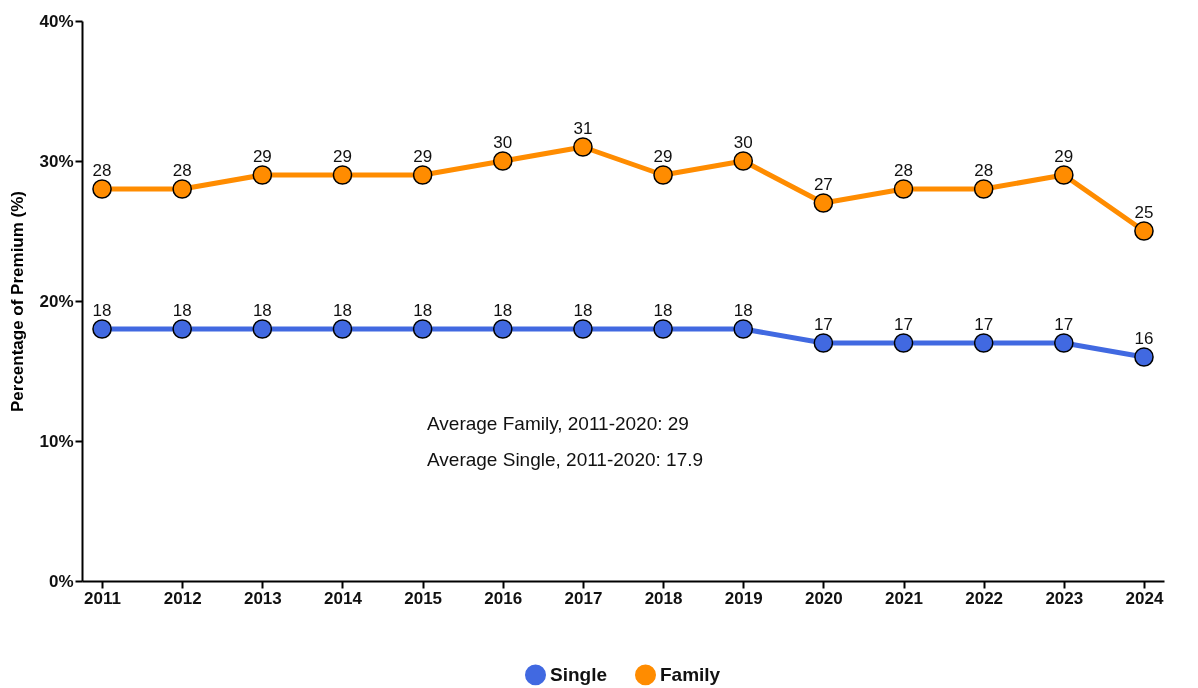 This screenshot has width=1198, height=688. Describe the element at coordinates (823, 184) in the screenshot. I see `data-label: 27` at that location.